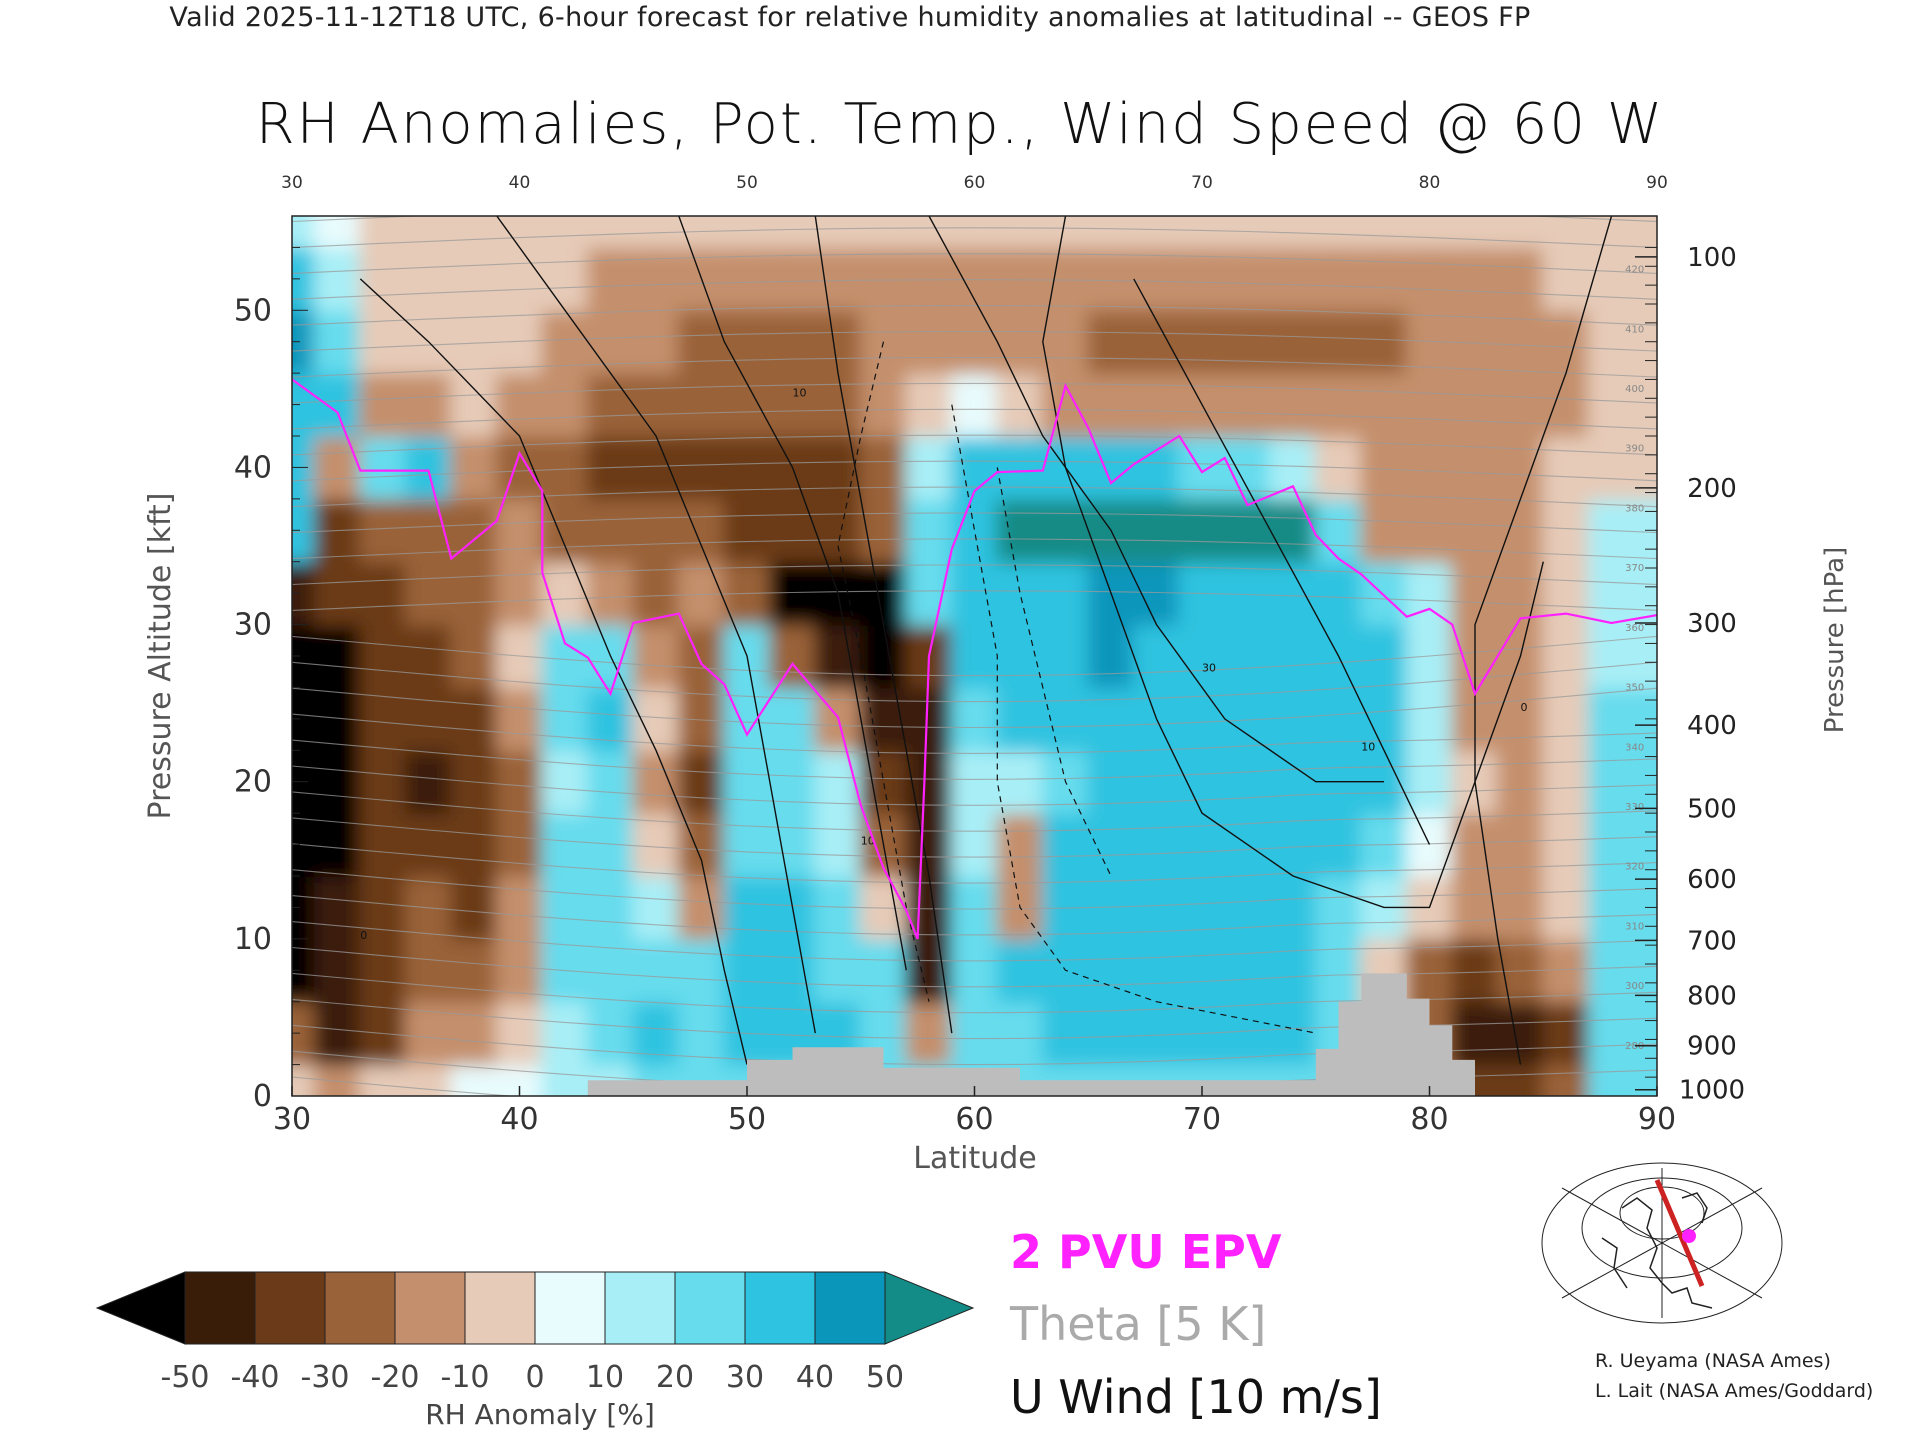 Image resolution: width=1920 pixels, height=1440 pixels. What do you see at coordinates (1712, 941) in the screenshot?
I see `pressure-tick-label: 700` at bounding box center [1712, 941].